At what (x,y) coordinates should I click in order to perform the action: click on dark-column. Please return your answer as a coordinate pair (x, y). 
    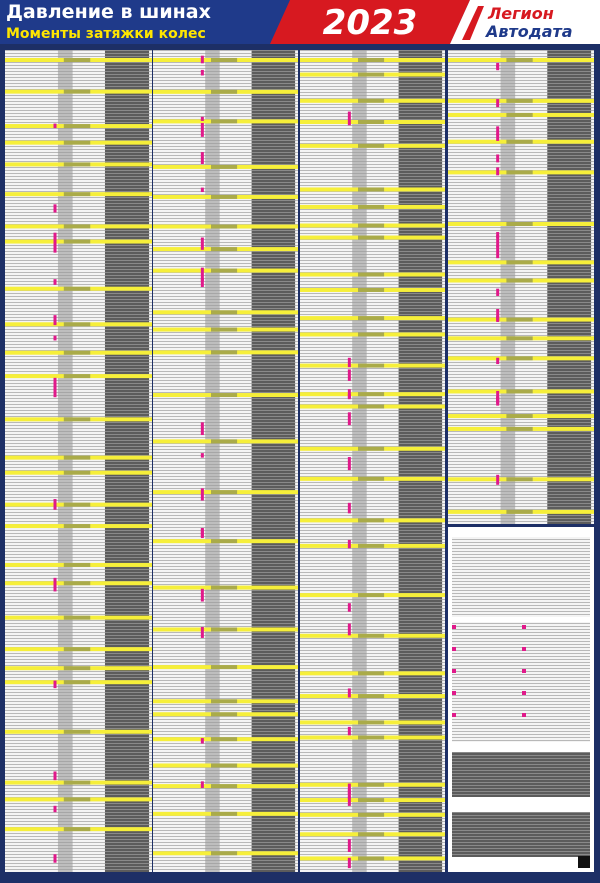
    Looking at the image, I should click on (127, 461).